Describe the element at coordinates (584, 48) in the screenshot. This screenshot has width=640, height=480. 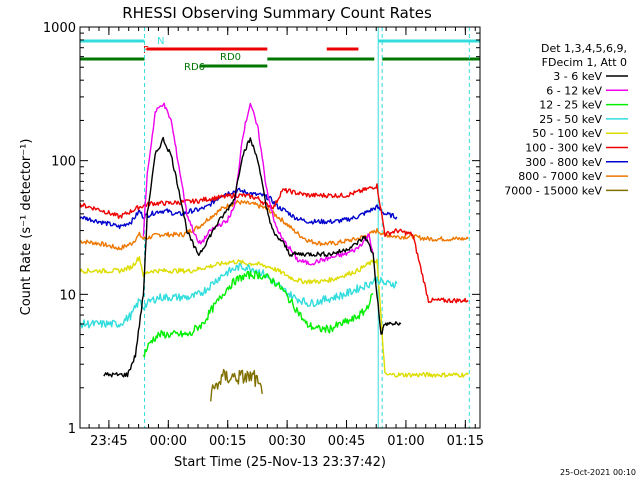
I see `legend-header-line: Det 1,3,4,5,6,9,` at that location.